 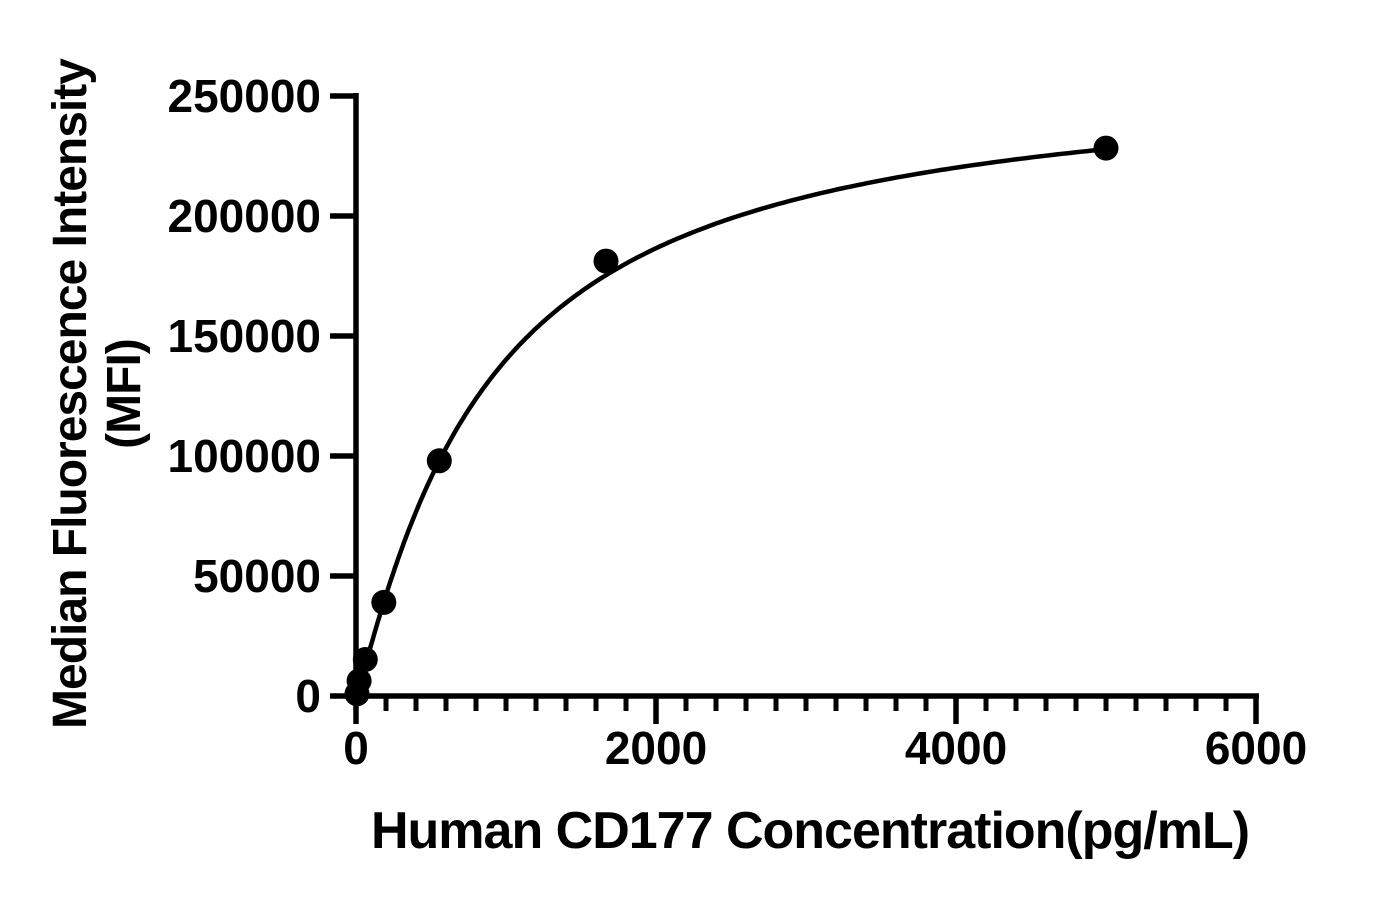 I want to click on y-tick-label: 0, so click(x=308, y=696).